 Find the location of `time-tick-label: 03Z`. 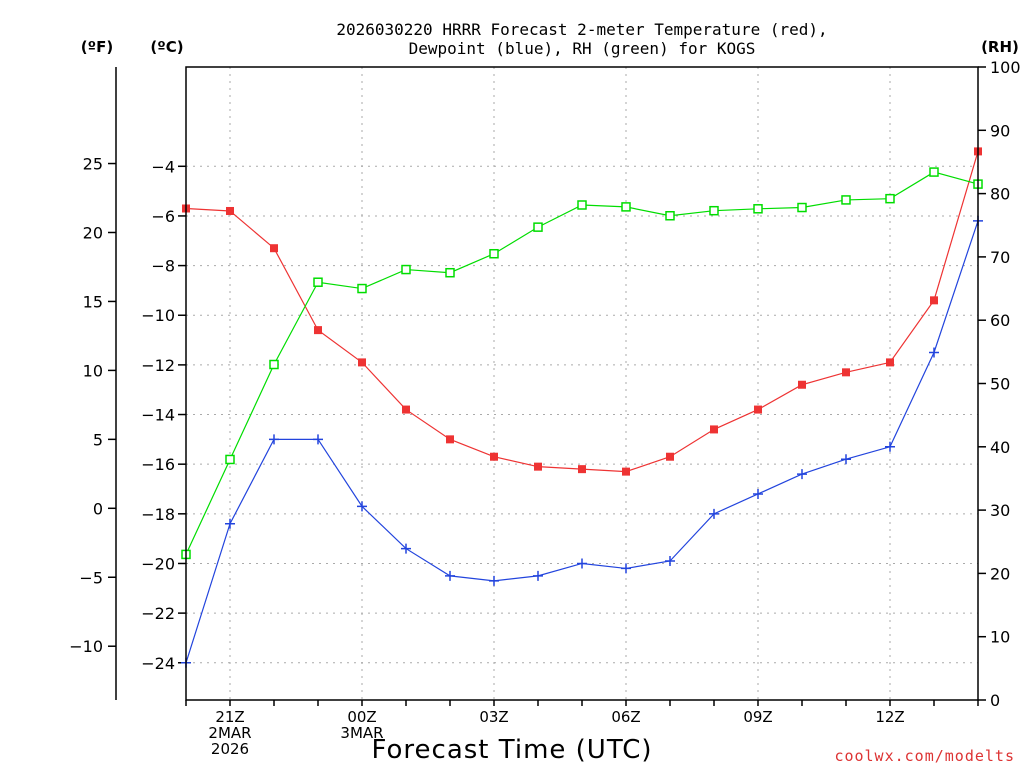

time-tick-label: 03Z is located at coordinates (493, 717).